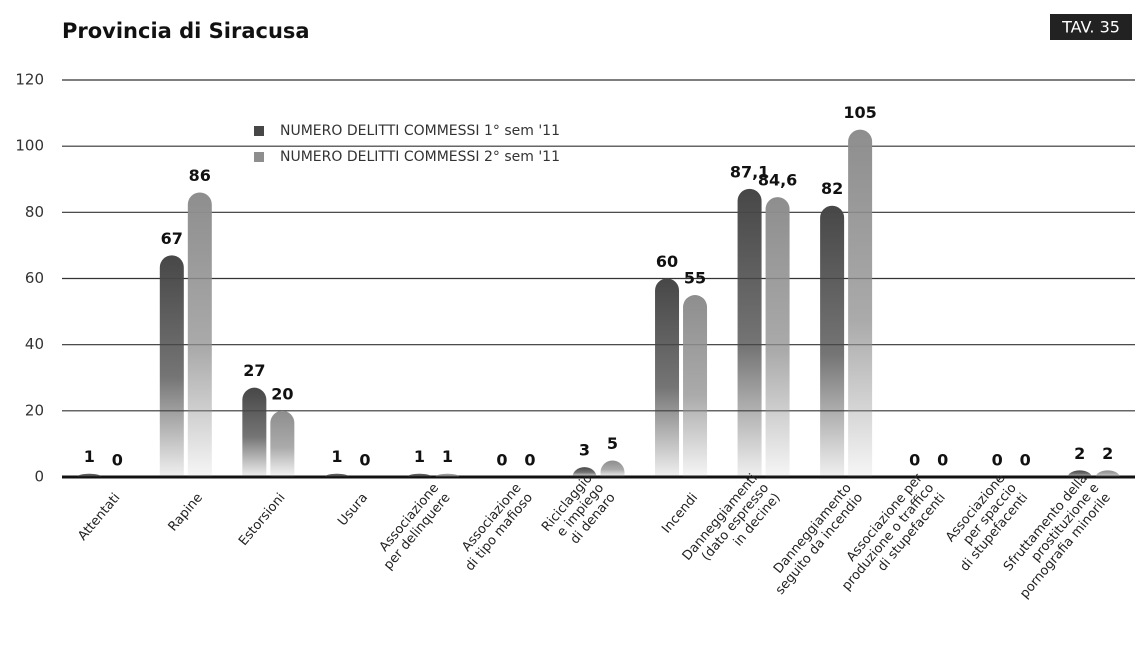 Image resolution: width=1135 pixels, height=660 pixels. I want to click on x-tick-label: Incendi, so click(680, 513).